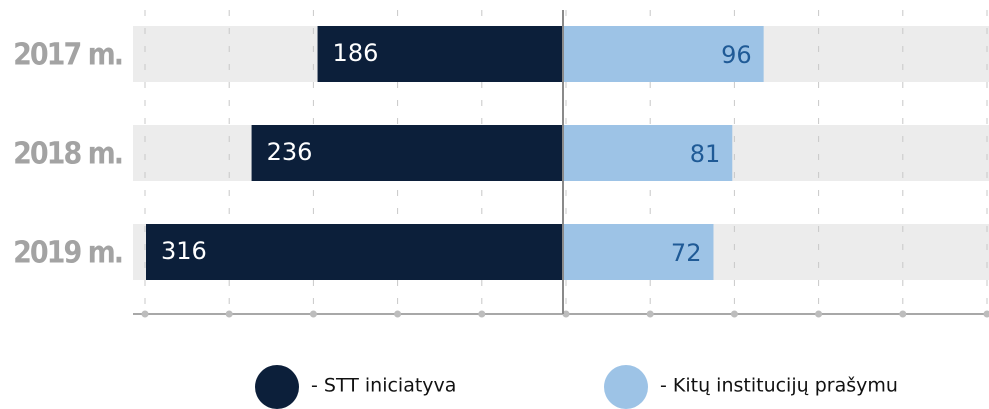 This screenshot has height=409, width=989. Describe the element at coordinates (67, 55) in the screenshot. I see `category-label: 2017 m.` at that location.